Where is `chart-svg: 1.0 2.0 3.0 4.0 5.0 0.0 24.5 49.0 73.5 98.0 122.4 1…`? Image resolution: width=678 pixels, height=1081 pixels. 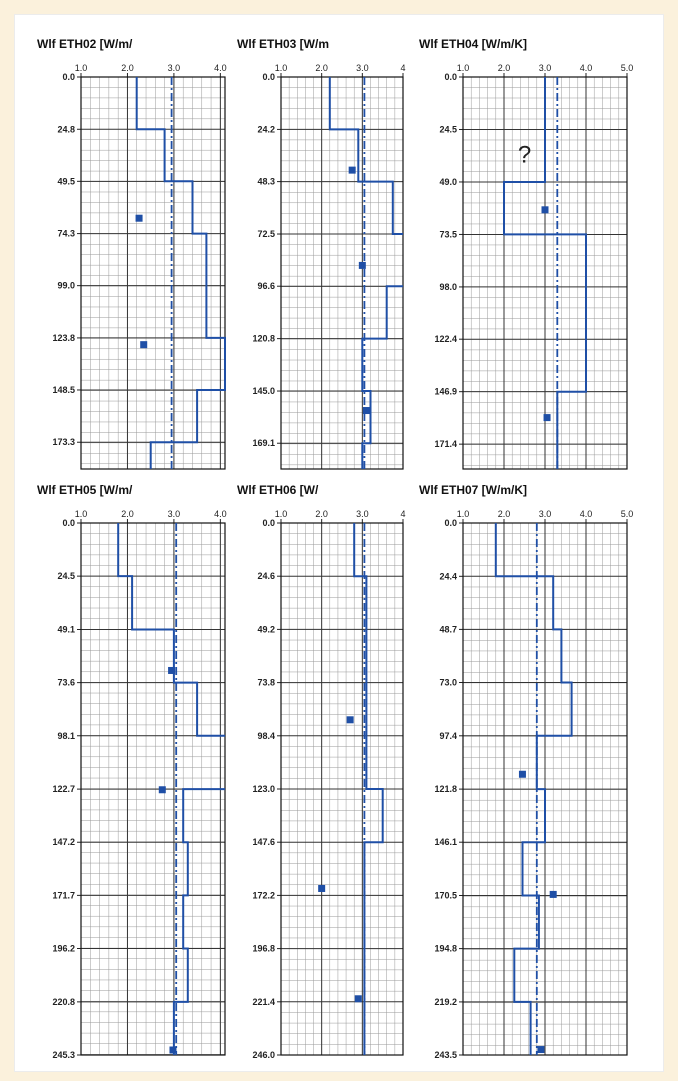
chart-svg: 1.0 2.0 3.0 4.0 5.0 0.0 24.5 49.0 73.5 98.0 122.4 1… is located at coordinates (534, 266).